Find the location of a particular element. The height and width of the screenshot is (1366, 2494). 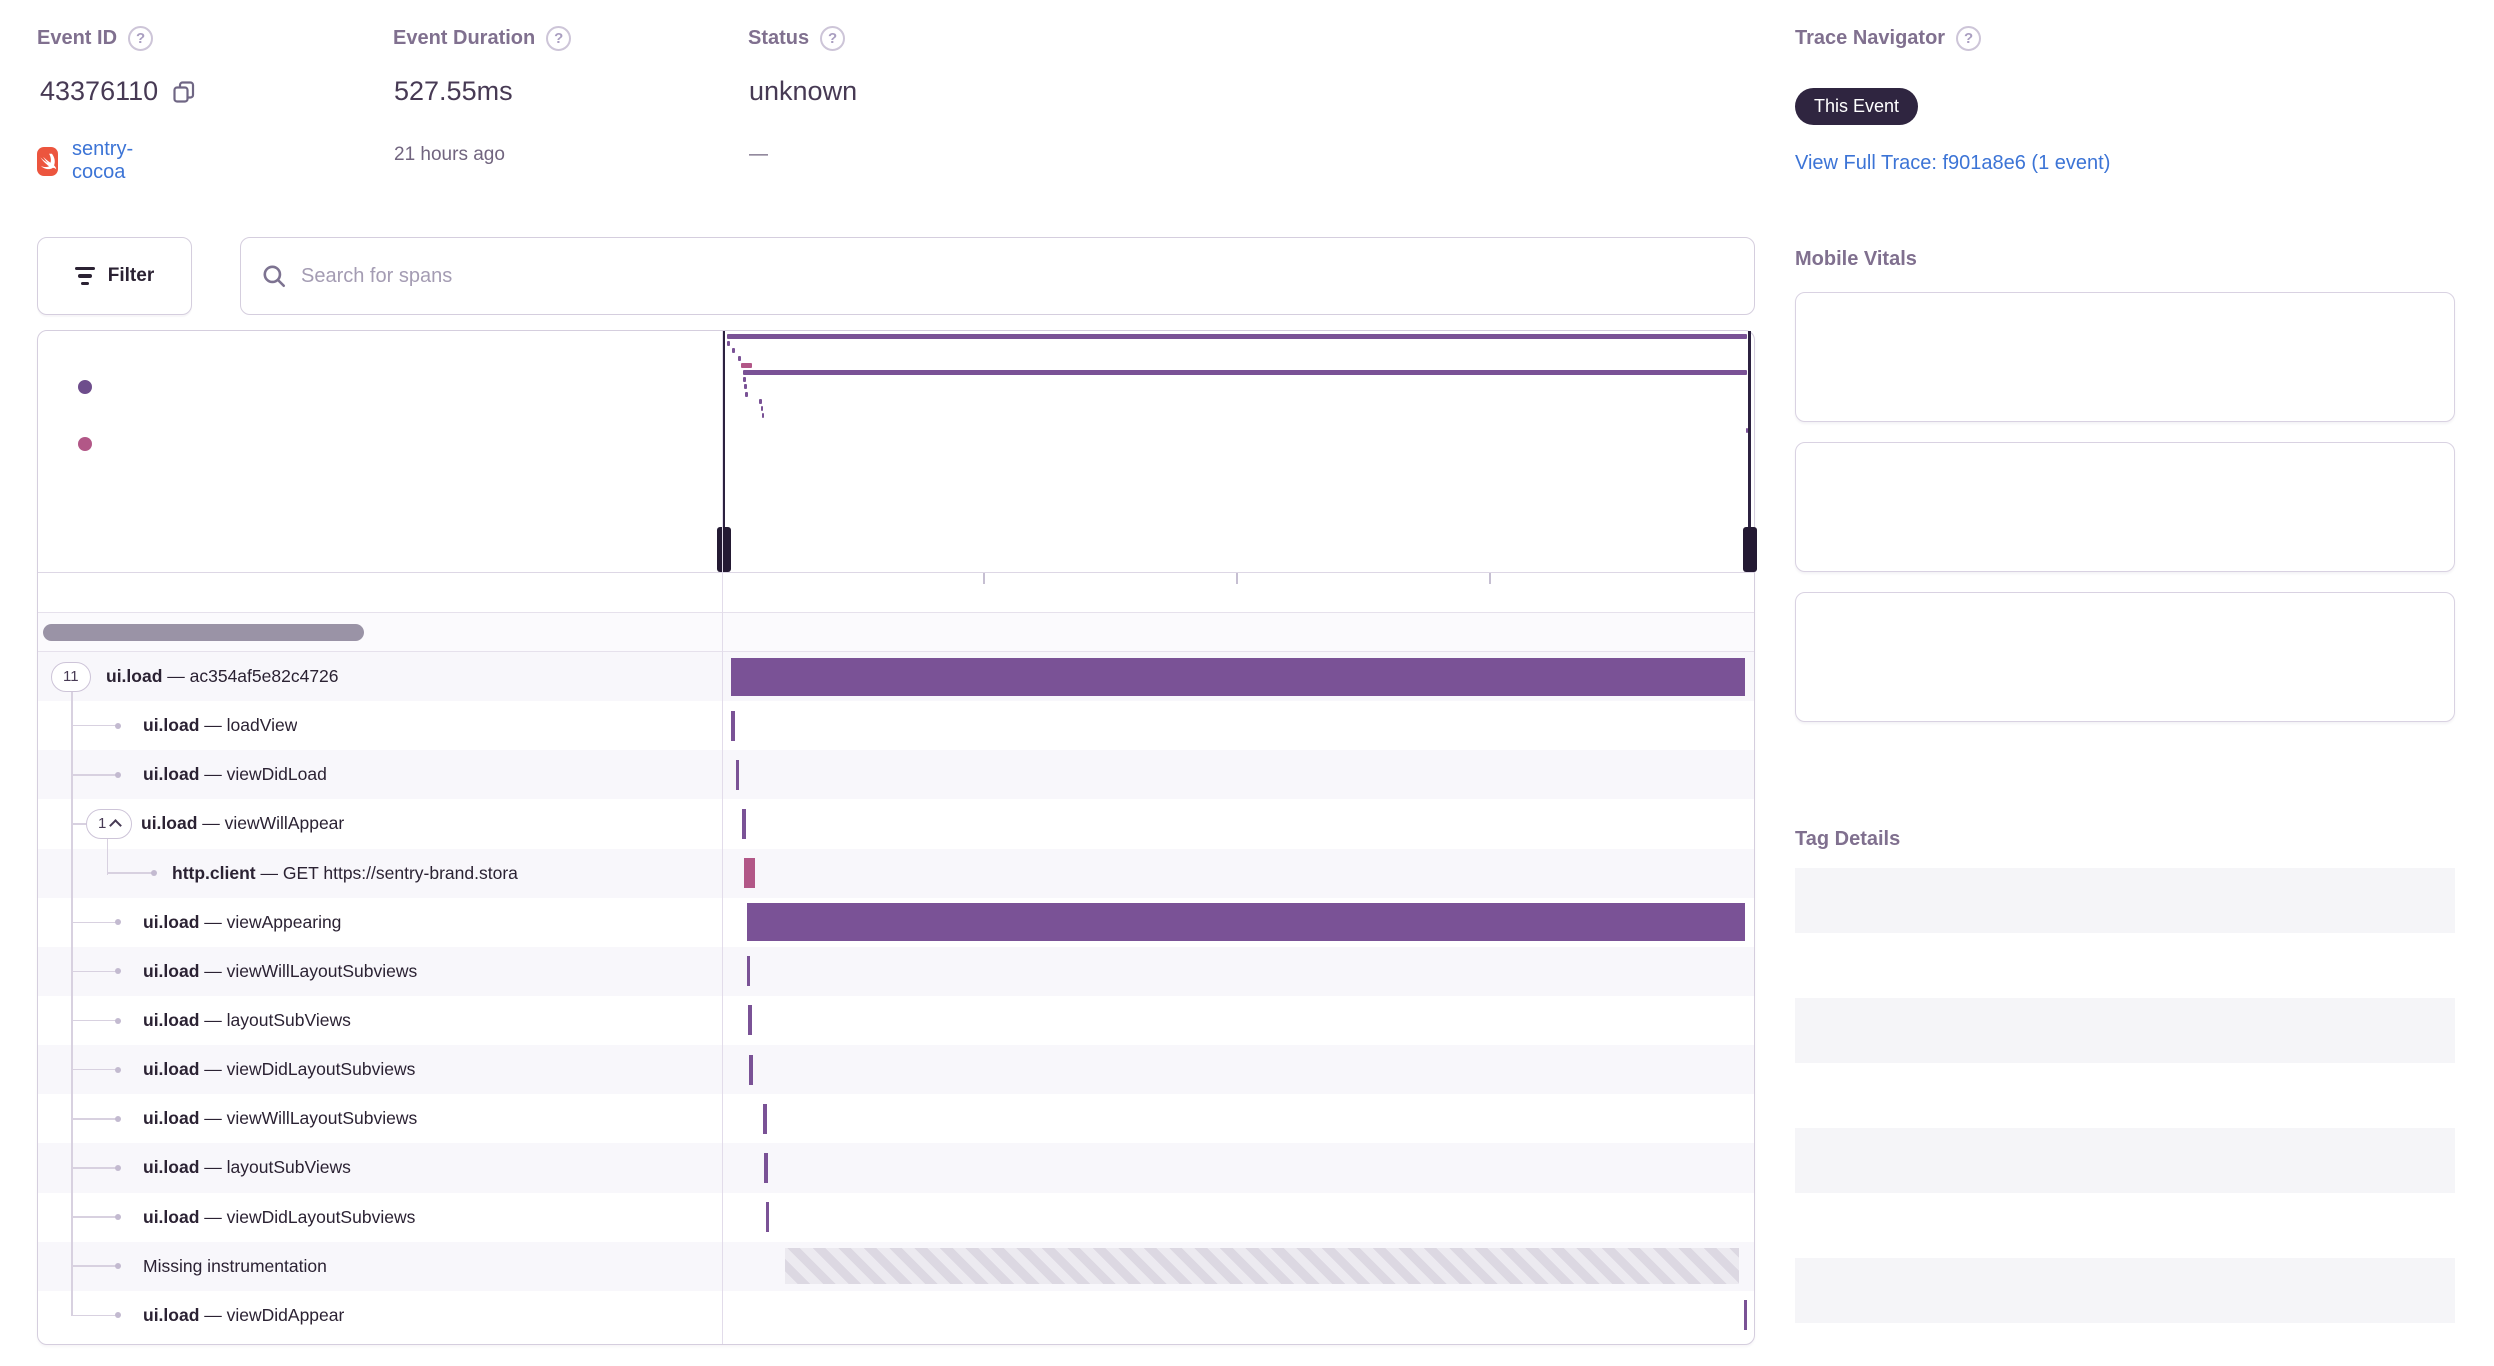

event-duration-value: 527.55ms is located at coordinates (453, 91).